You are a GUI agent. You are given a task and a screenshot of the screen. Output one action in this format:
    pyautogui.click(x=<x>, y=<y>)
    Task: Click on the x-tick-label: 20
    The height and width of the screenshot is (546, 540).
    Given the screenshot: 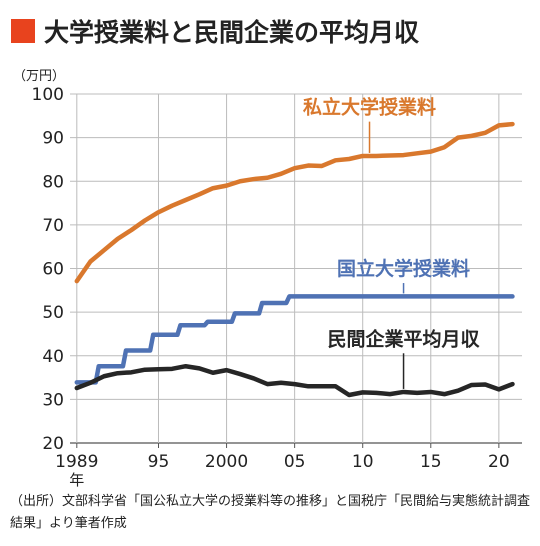 What is the action you would take?
    pyautogui.click(x=499, y=462)
    